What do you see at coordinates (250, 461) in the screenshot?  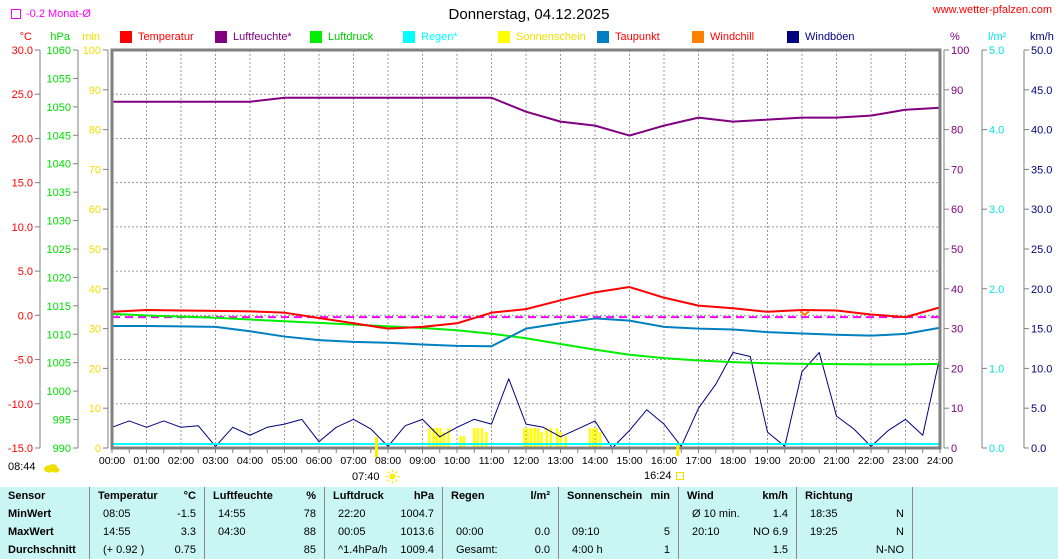 I see `x-axis-label: 04:00` at bounding box center [250, 461].